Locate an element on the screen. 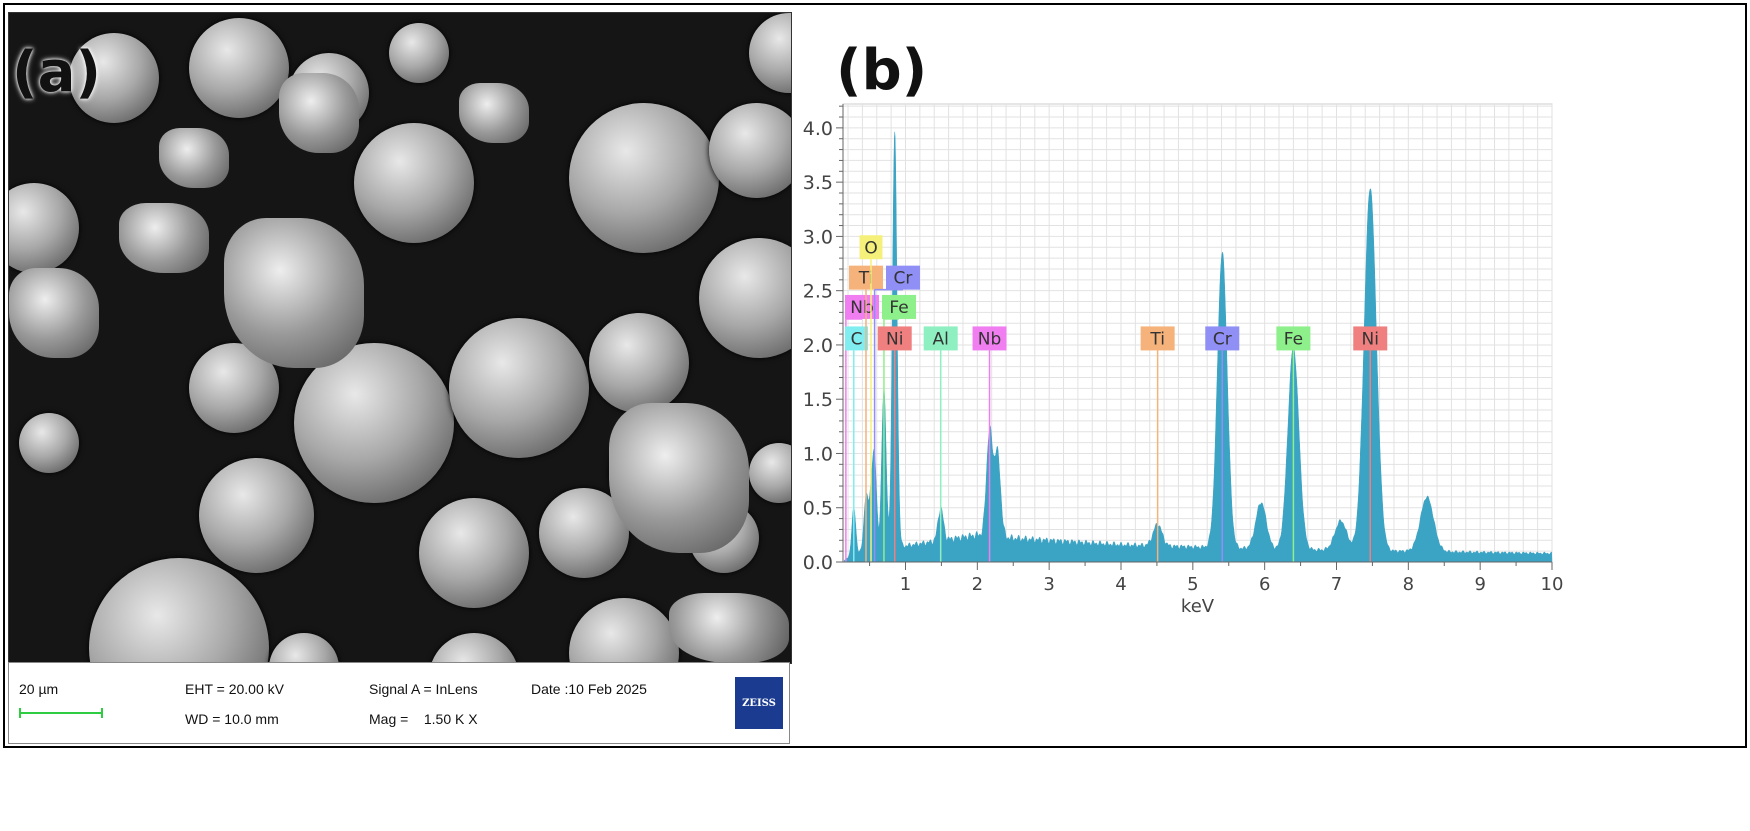 The height and width of the screenshot is (831, 1750). x-tick-label: 7 is located at coordinates (1336, 584).